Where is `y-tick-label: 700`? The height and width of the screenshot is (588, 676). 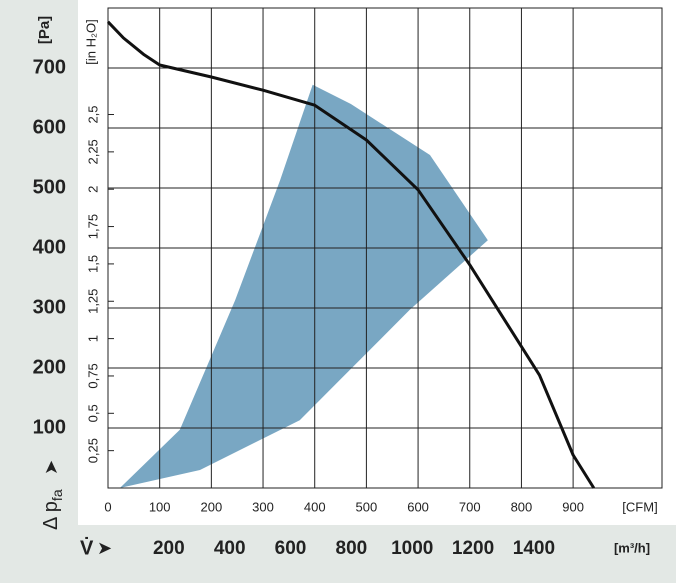 y-tick-label: 700 is located at coordinates (49, 67).